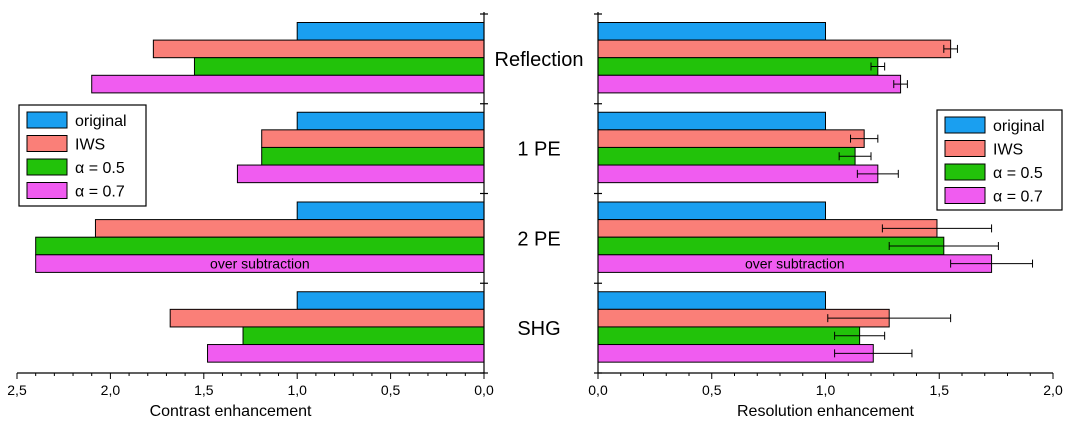 Image resolution: width=1071 pixels, height=422 pixels. Describe the element at coordinates (826, 411) in the screenshot. I see `x-axis-label: Resolution enhancement` at that location.